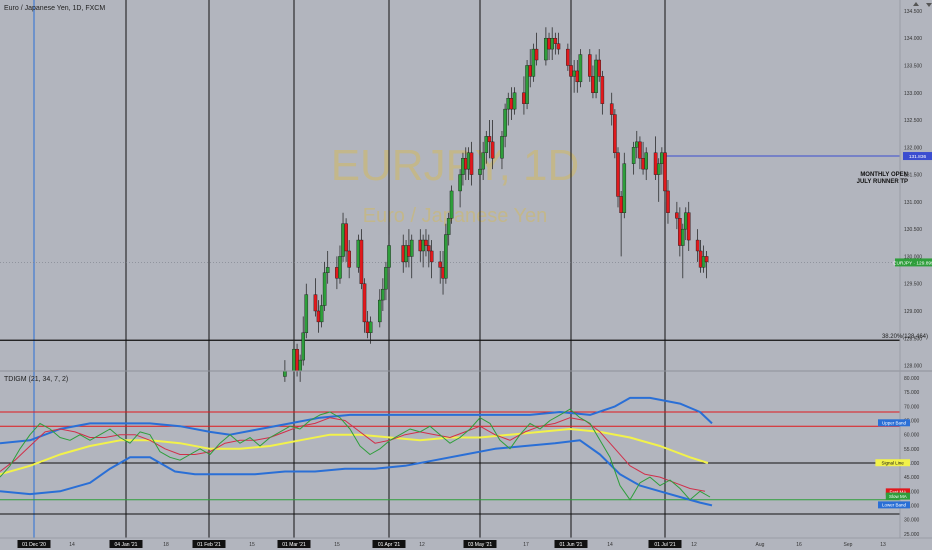 Image resolution: width=932 pixels, height=550 pixels. I want to click on price-tick-label: 133.500, so click(913, 66).